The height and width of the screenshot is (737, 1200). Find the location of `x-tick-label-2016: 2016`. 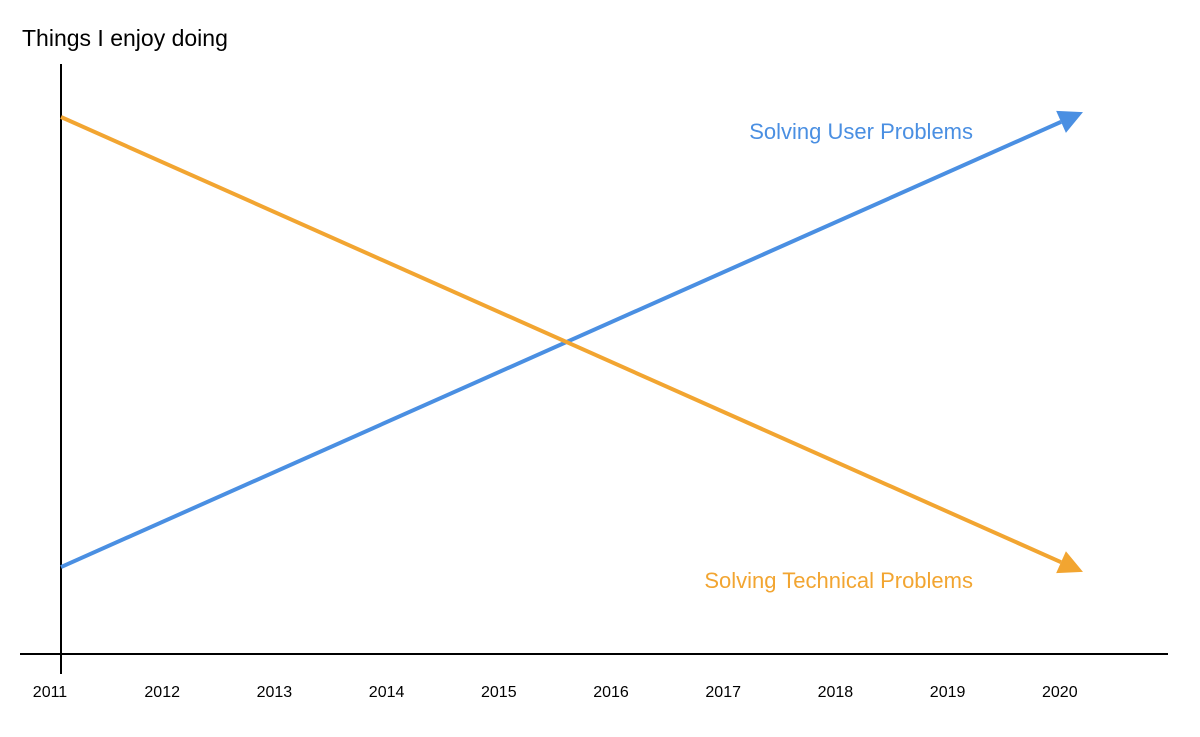

x-tick-label-2016: 2016 is located at coordinates (611, 692).